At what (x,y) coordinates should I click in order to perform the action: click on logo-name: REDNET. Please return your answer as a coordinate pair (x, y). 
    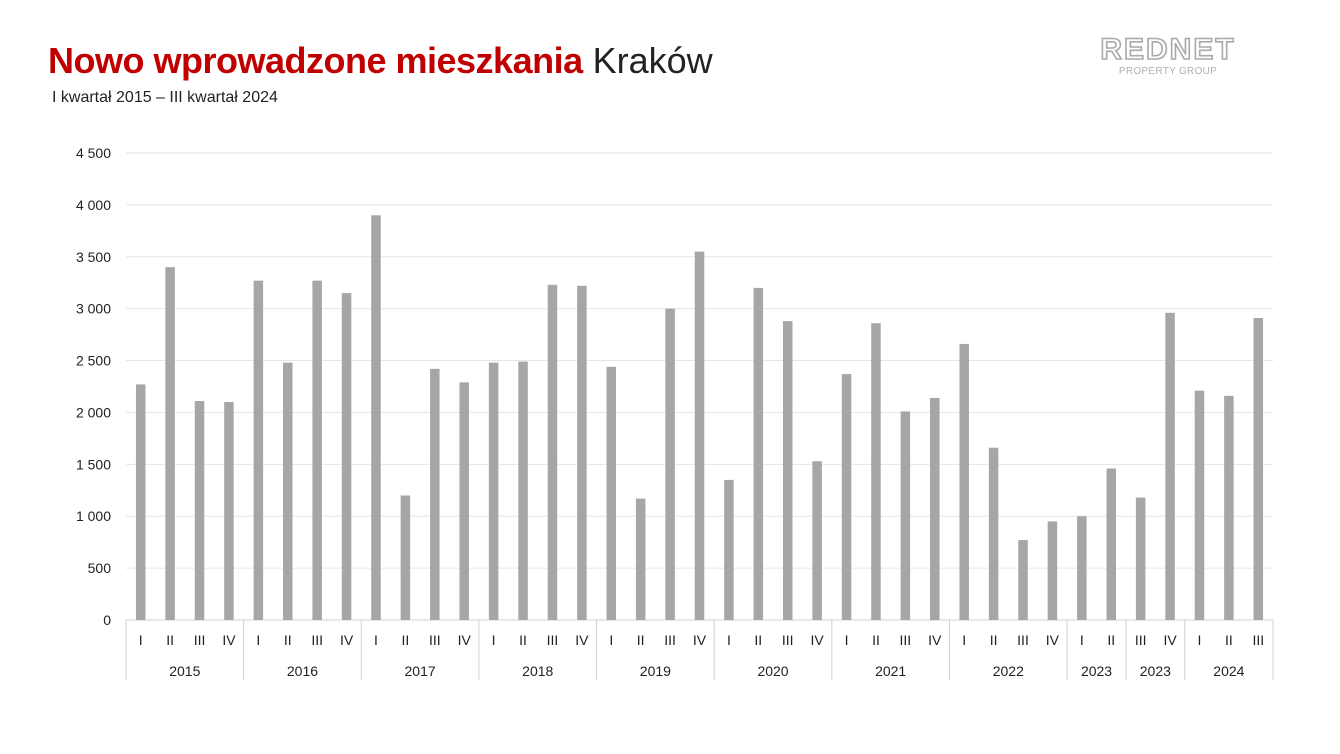
    Looking at the image, I should click on (1168, 50).